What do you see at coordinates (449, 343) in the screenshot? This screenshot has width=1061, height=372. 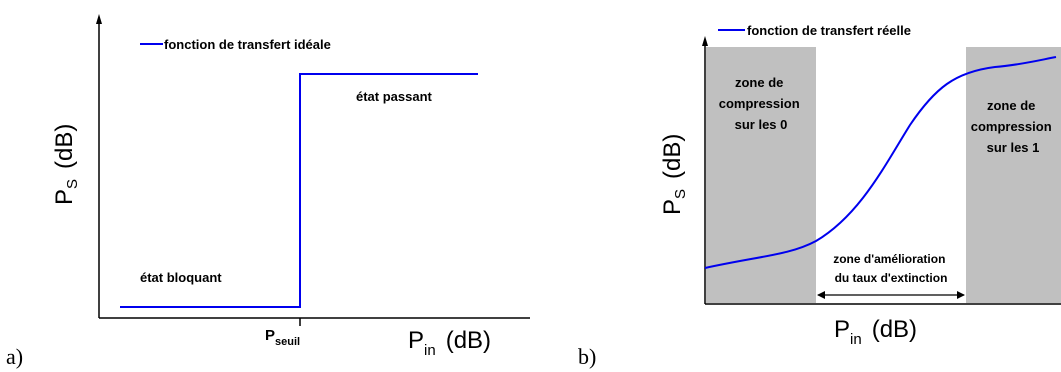 I see `panel-a-x-axis-label: Pin (dB)` at bounding box center [449, 343].